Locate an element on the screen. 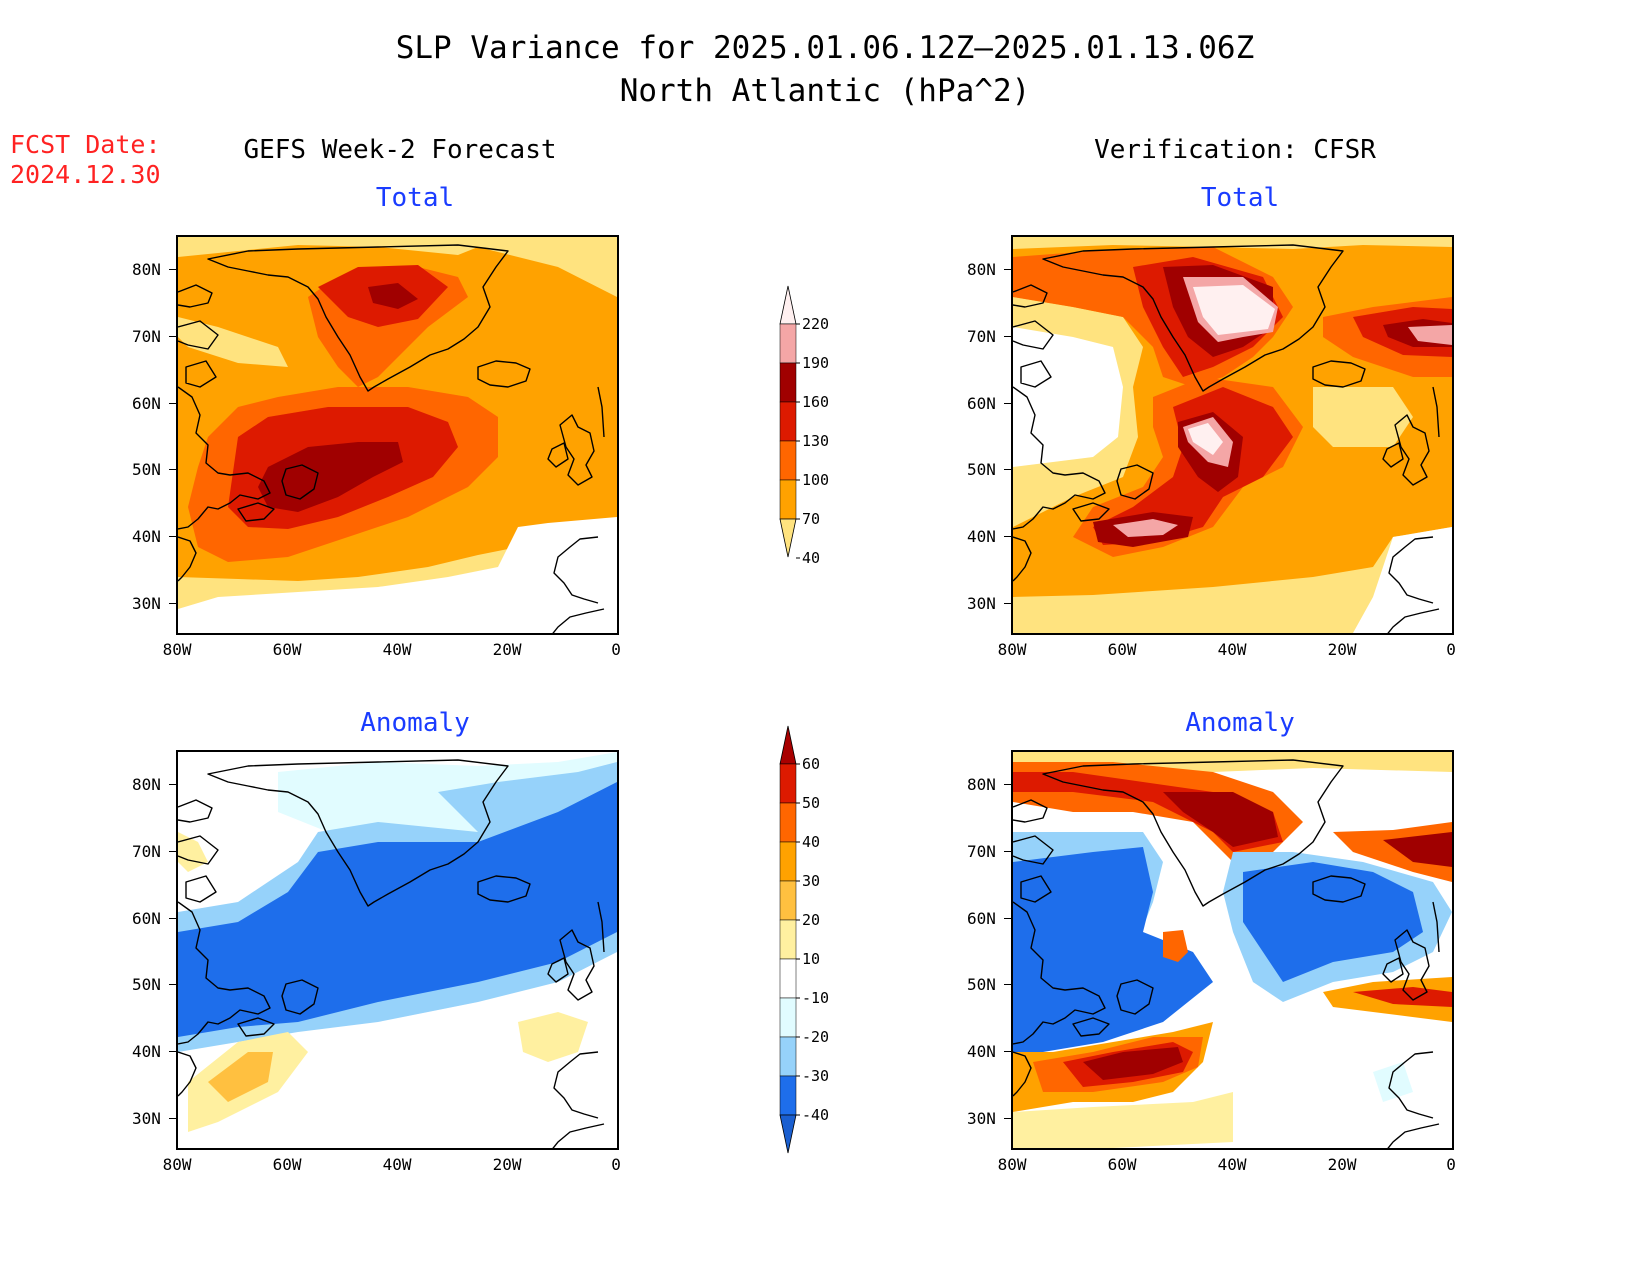 The width and height of the screenshot is (1650, 1275). anomaly-colorbar is located at coordinates (789, 939).